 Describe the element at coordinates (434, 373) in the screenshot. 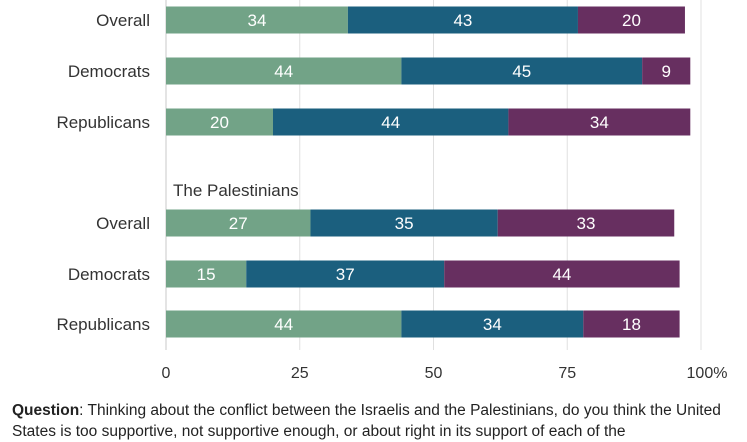

I see `tick-label: 50` at that location.